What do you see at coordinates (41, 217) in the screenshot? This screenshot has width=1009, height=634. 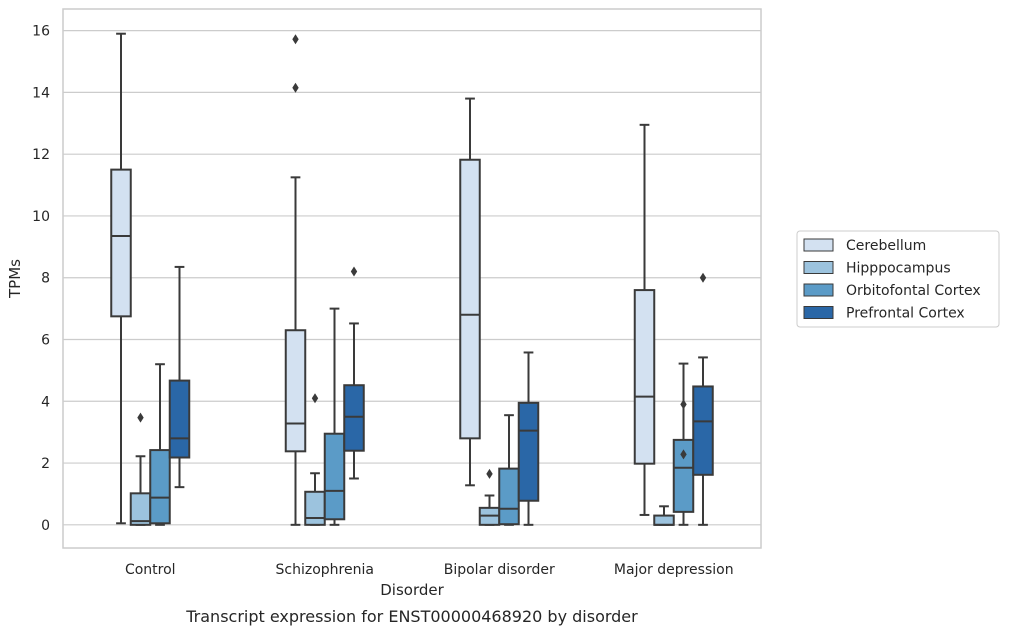 I see `y-tick-label: 10` at bounding box center [41, 217].